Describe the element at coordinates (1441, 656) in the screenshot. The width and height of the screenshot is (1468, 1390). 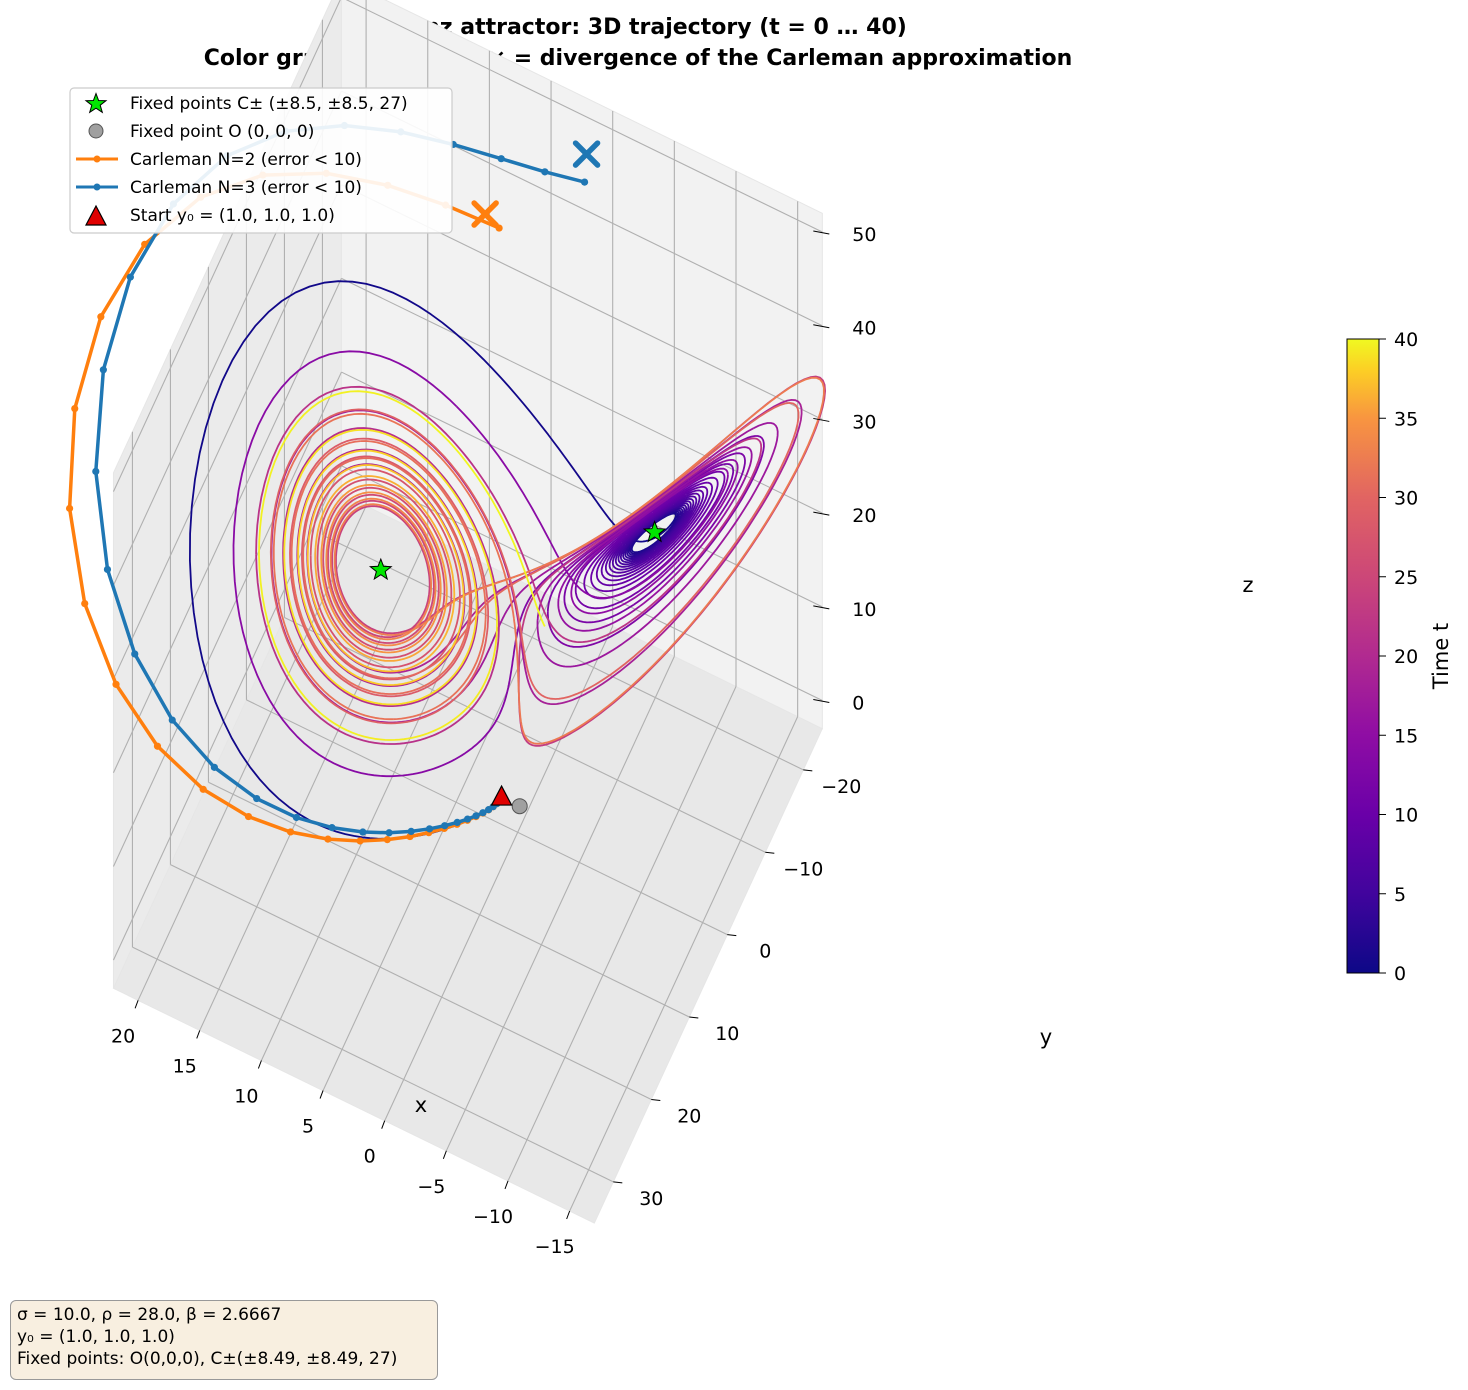
I see `colorbar-label: Time t` at that location.